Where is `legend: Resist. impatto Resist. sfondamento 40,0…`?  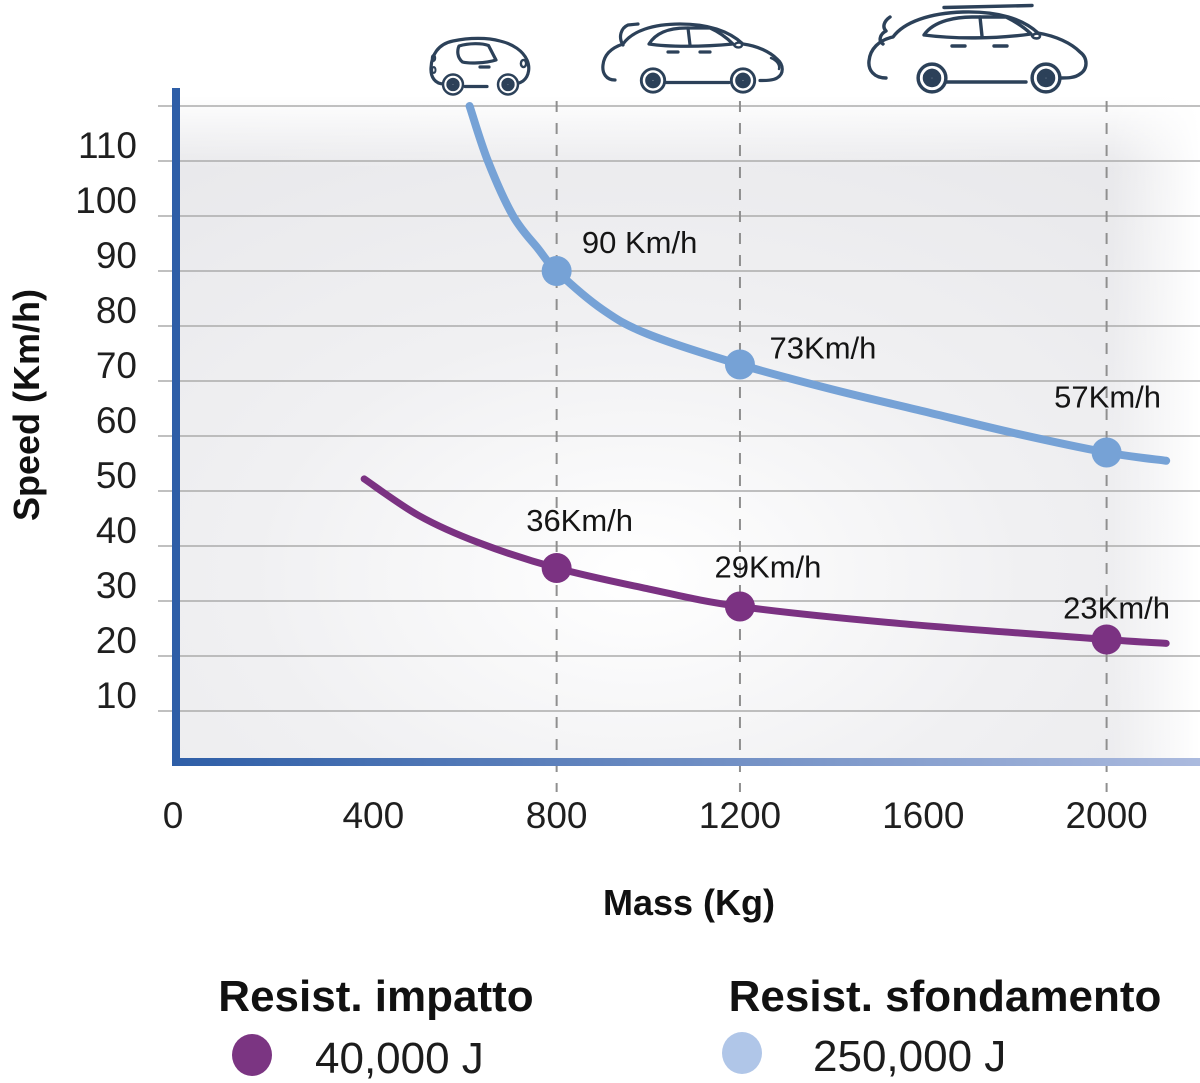
legend: Resist. impatto Resist. sfondamento 40,0… is located at coordinates (600, 1021).